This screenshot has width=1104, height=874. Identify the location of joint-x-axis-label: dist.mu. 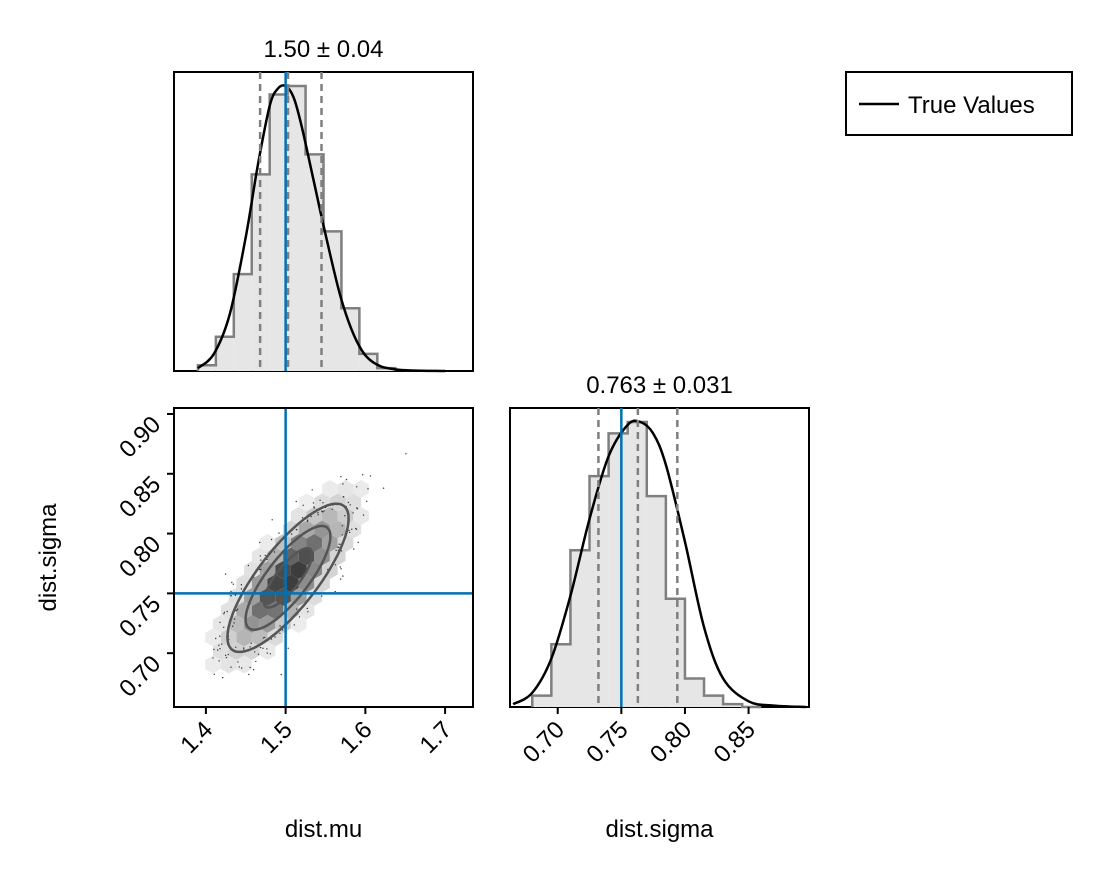
(323, 829).